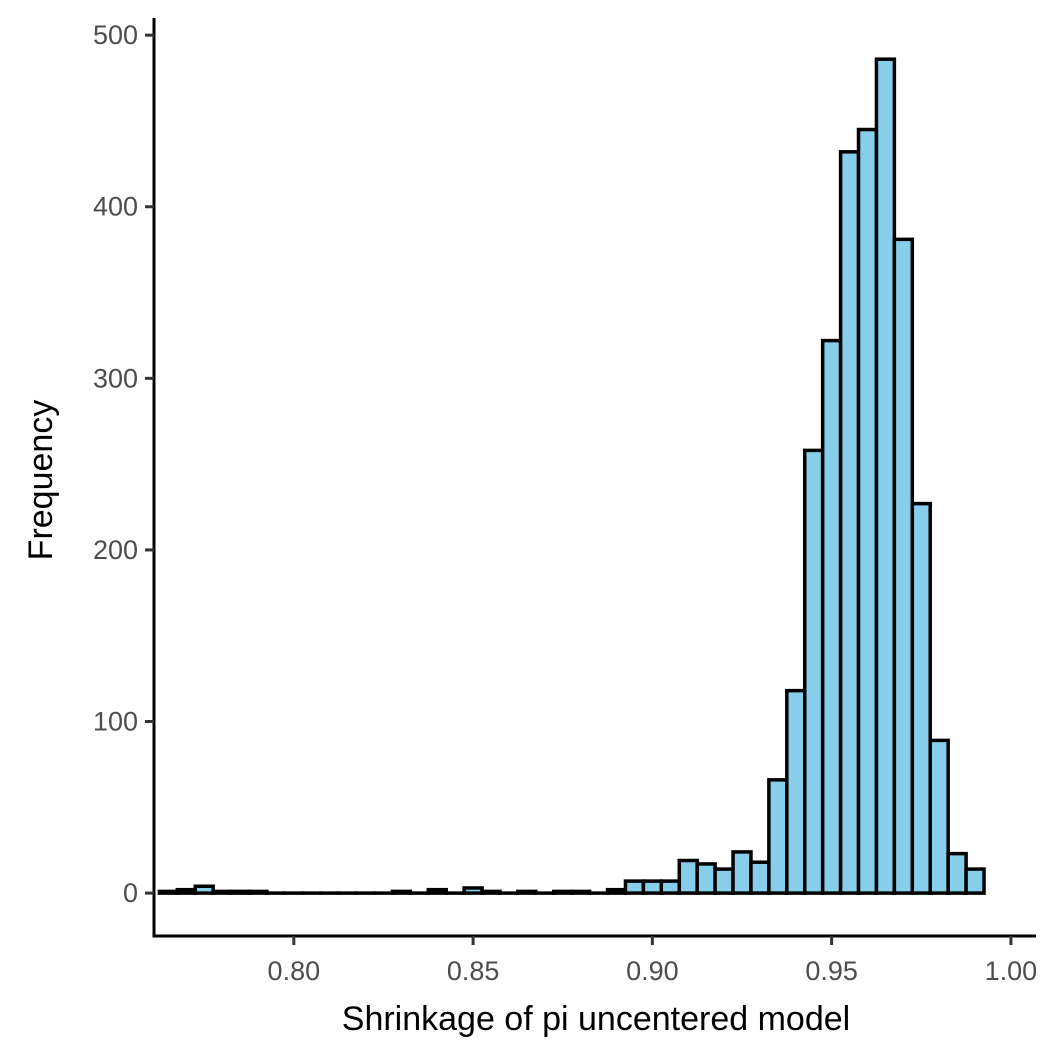 This screenshot has height=1062, width=1062. I want to click on x-tick-label: 0.85, so click(473, 971).